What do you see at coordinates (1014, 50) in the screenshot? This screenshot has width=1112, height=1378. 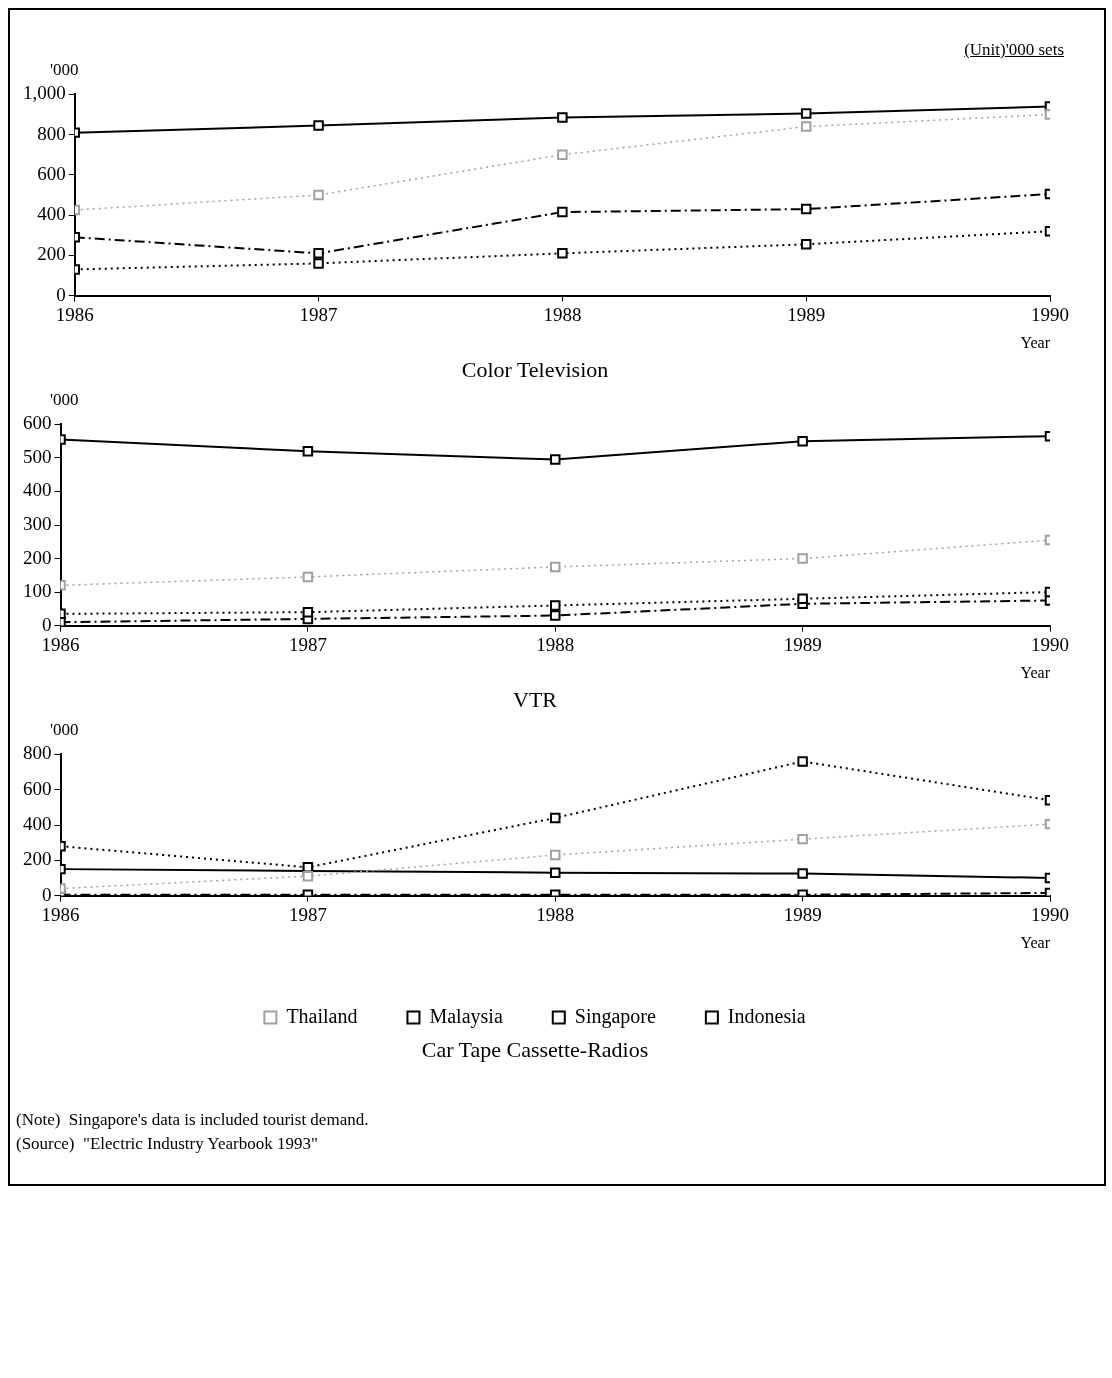 I see `text: (Unit)'000 sets` at bounding box center [1014, 50].